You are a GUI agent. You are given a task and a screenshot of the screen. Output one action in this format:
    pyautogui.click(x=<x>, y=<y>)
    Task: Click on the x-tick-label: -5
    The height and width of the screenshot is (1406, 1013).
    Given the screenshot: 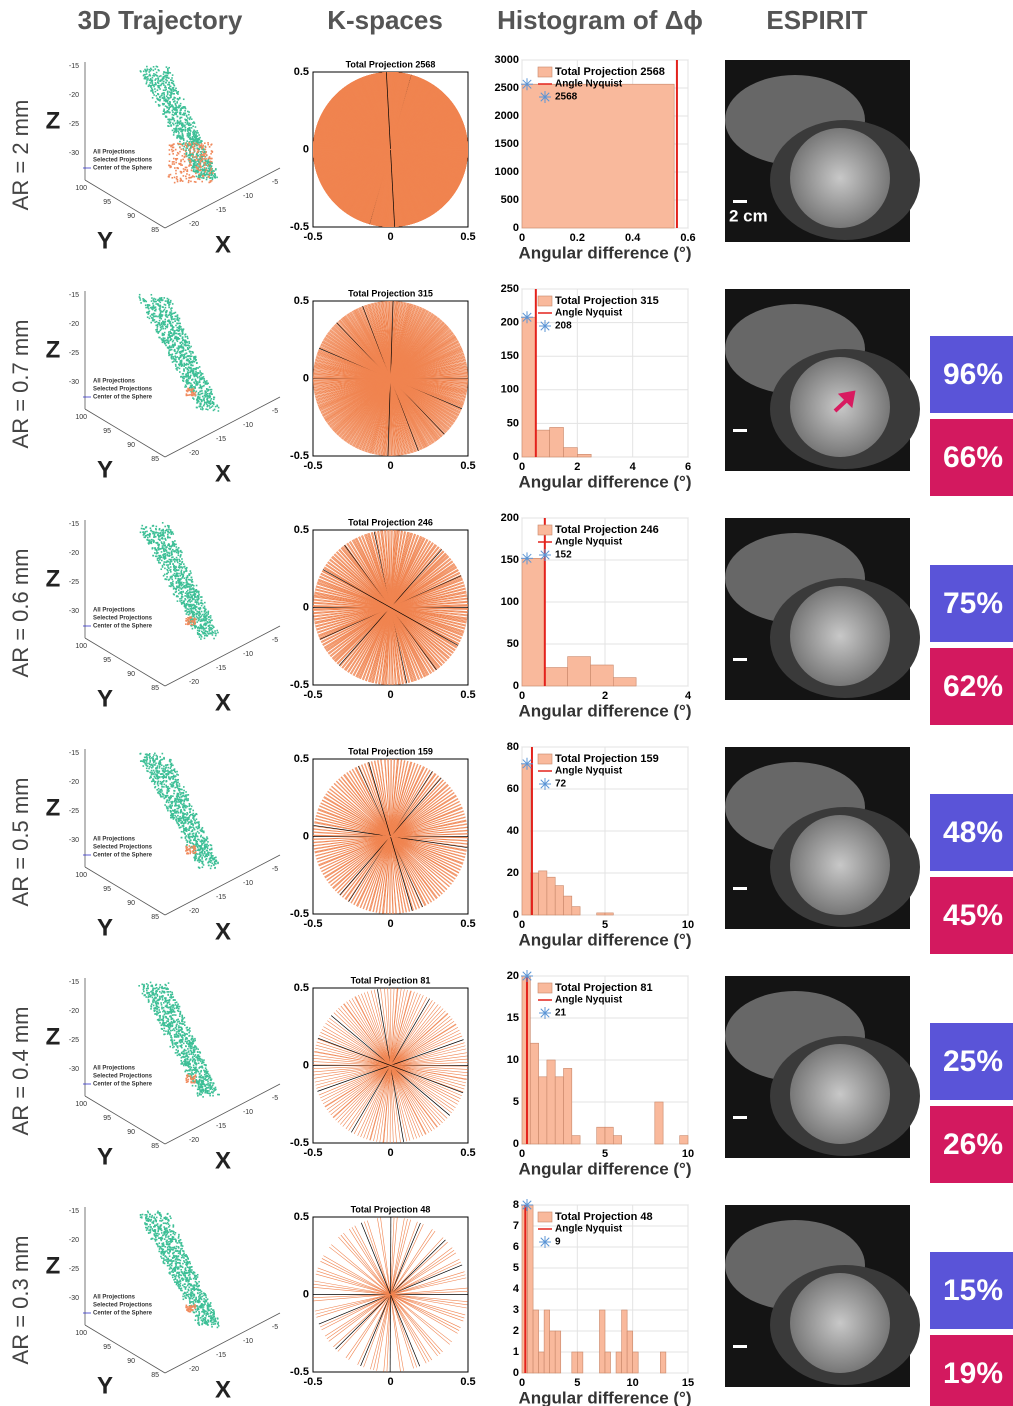 What is the action you would take?
    pyautogui.click(x=275, y=411)
    